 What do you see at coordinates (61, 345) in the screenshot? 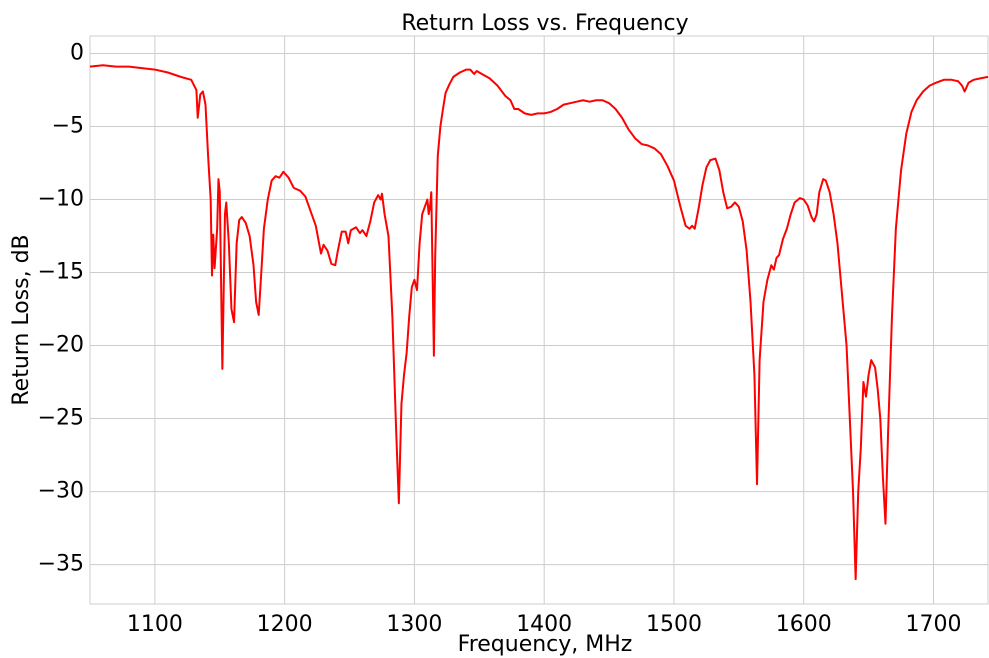
I see `y-tick-label: −20` at bounding box center [61, 345].